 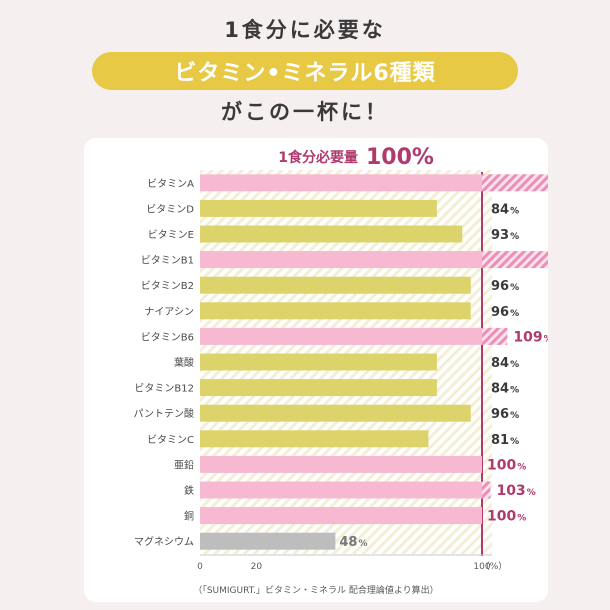 What do you see at coordinates (164, 541) in the screenshot?
I see `category-label: マグネシウム` at bounding box center [164, 541].